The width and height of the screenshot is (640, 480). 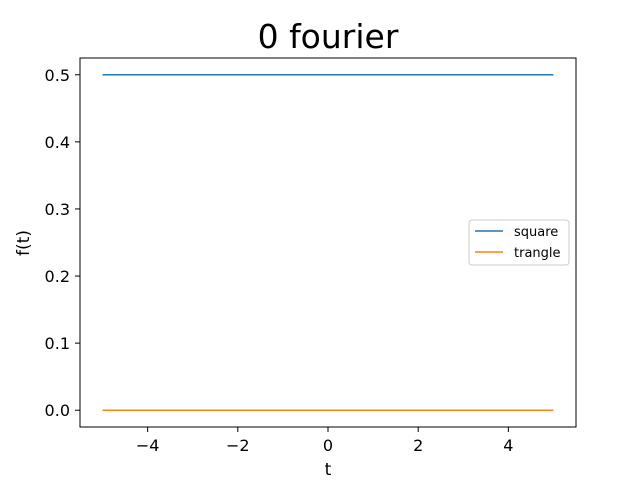 I want to click on y-tick-label: 0.5, so click(x=57, y=75).